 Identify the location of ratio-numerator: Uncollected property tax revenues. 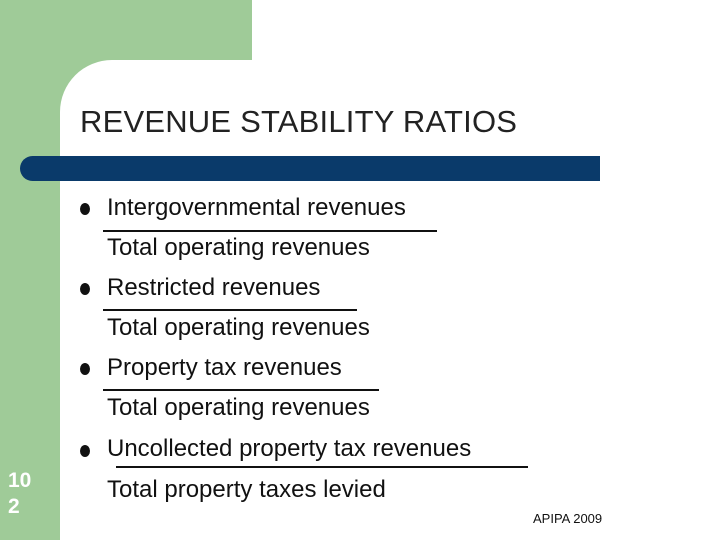
(289, 448).